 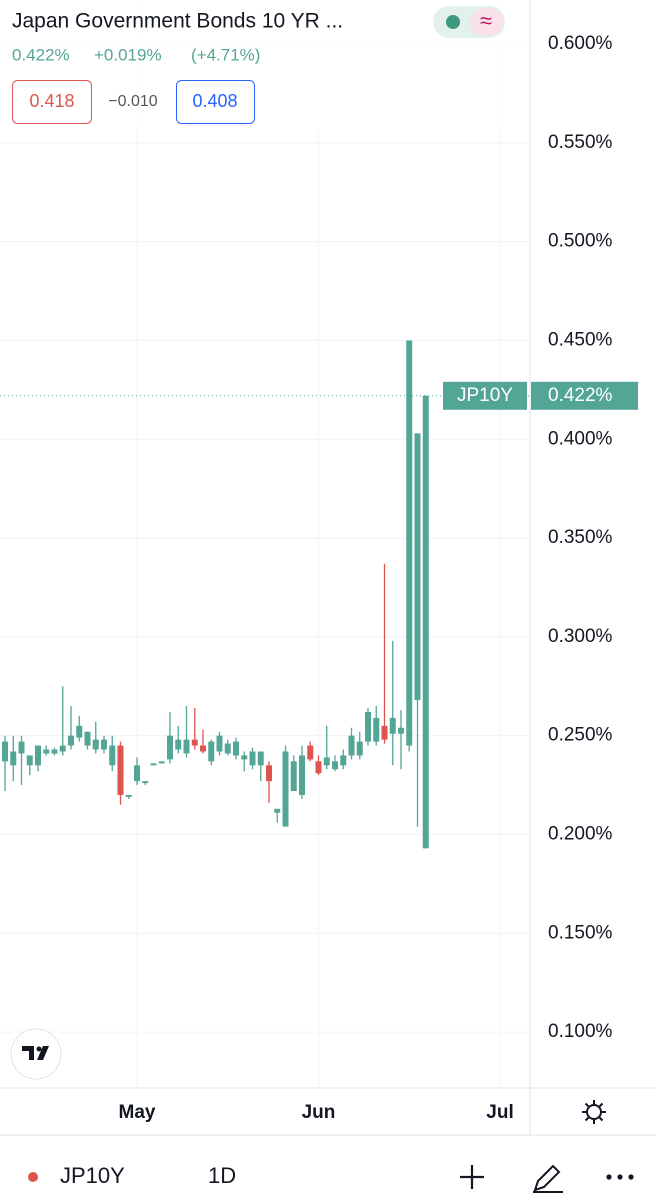 I want to click on toolbar-symbol: JP10Y, so click(x=92, y=1175).